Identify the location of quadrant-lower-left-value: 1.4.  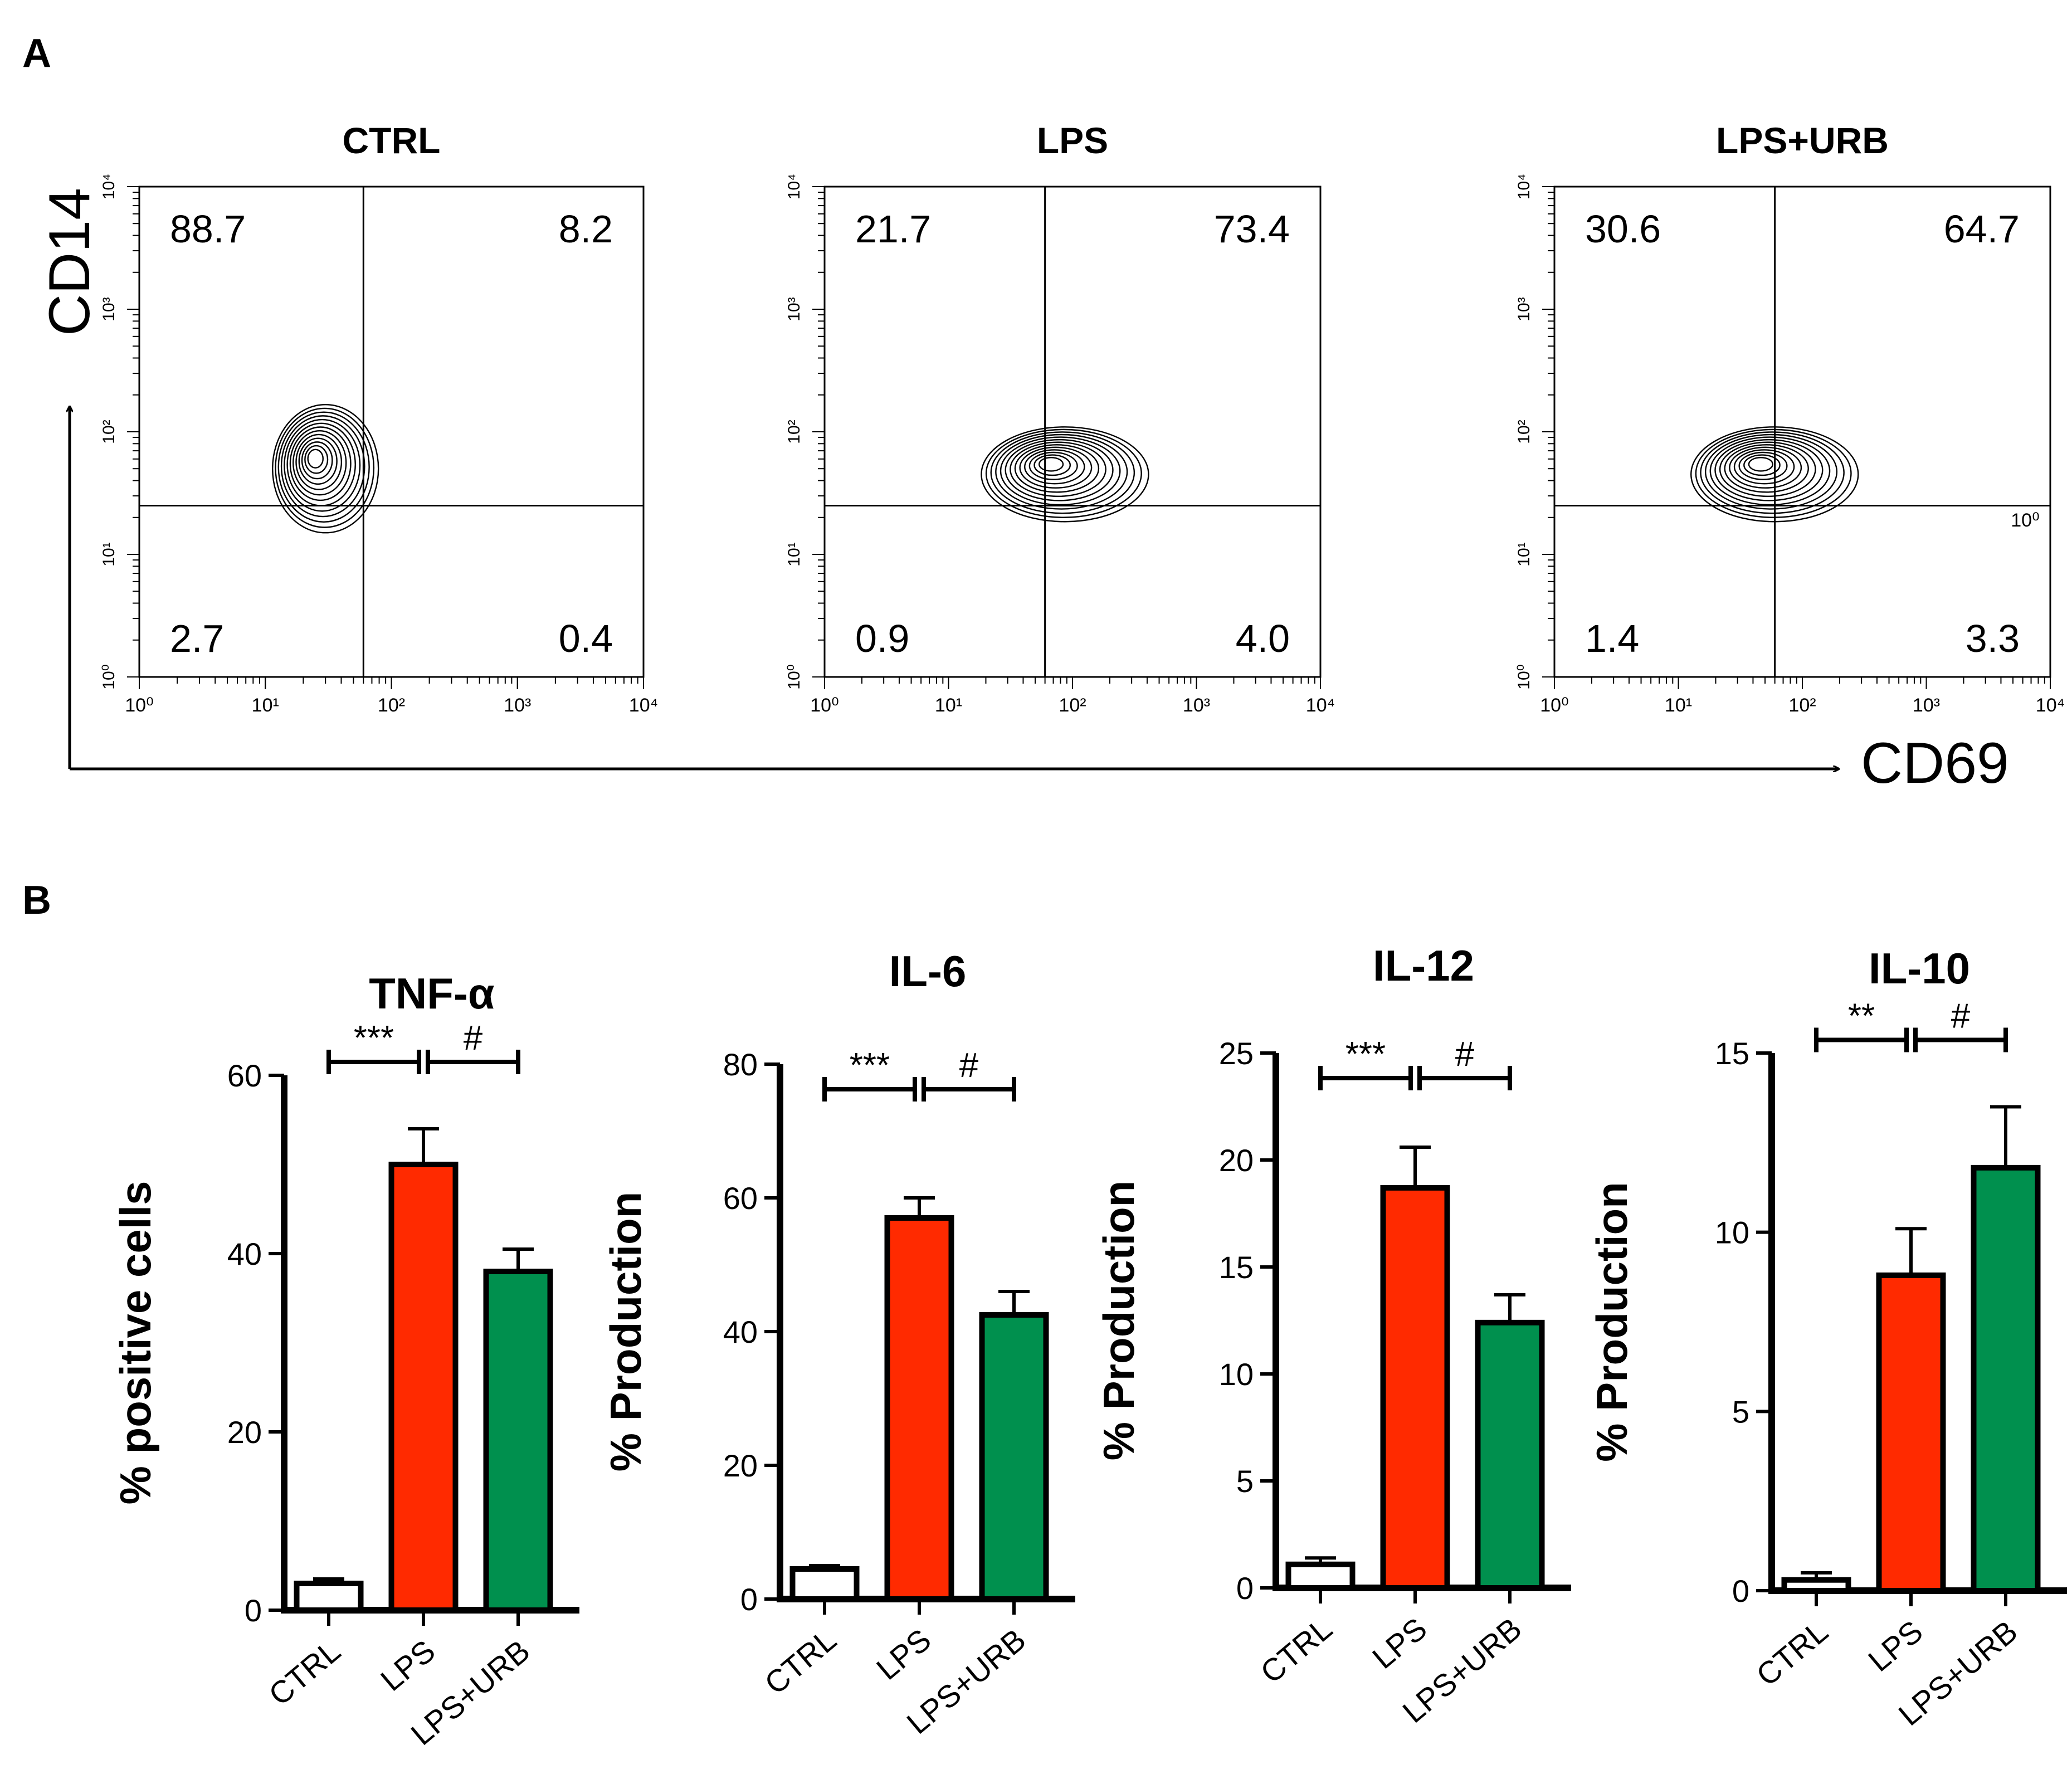
(1612, 638).